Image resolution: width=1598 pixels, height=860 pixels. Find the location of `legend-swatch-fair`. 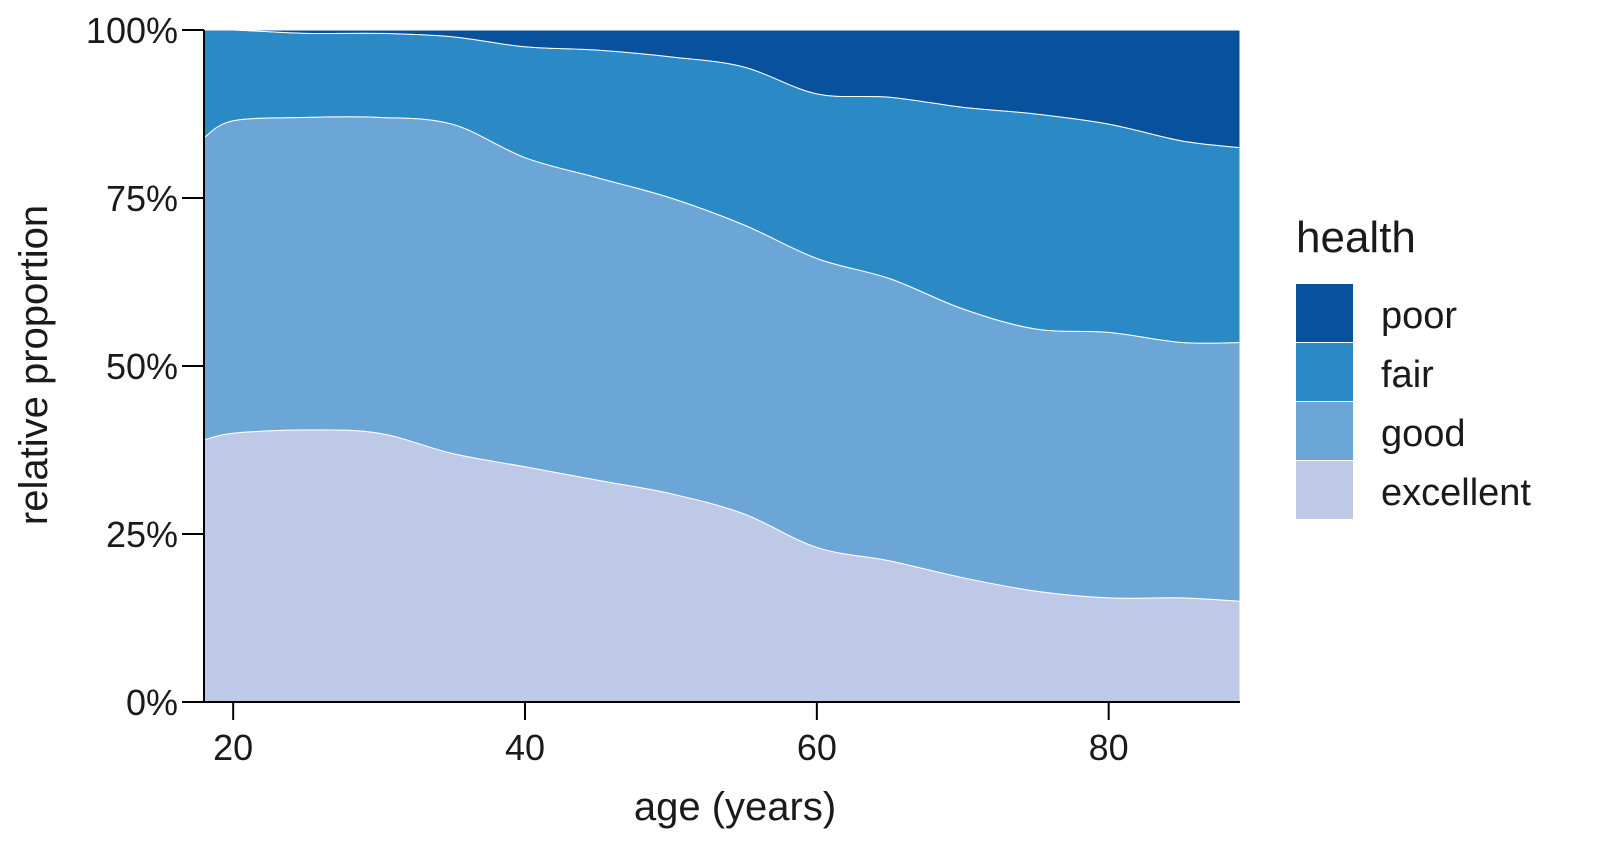

legend-swatch-fair is located at coordinates (1324, 372).